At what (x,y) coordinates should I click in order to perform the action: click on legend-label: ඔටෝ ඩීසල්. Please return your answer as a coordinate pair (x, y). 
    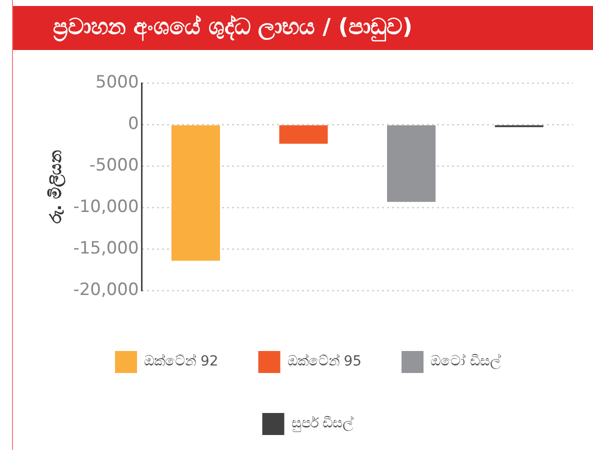
    Looking at the image, I should click on (465, 362).